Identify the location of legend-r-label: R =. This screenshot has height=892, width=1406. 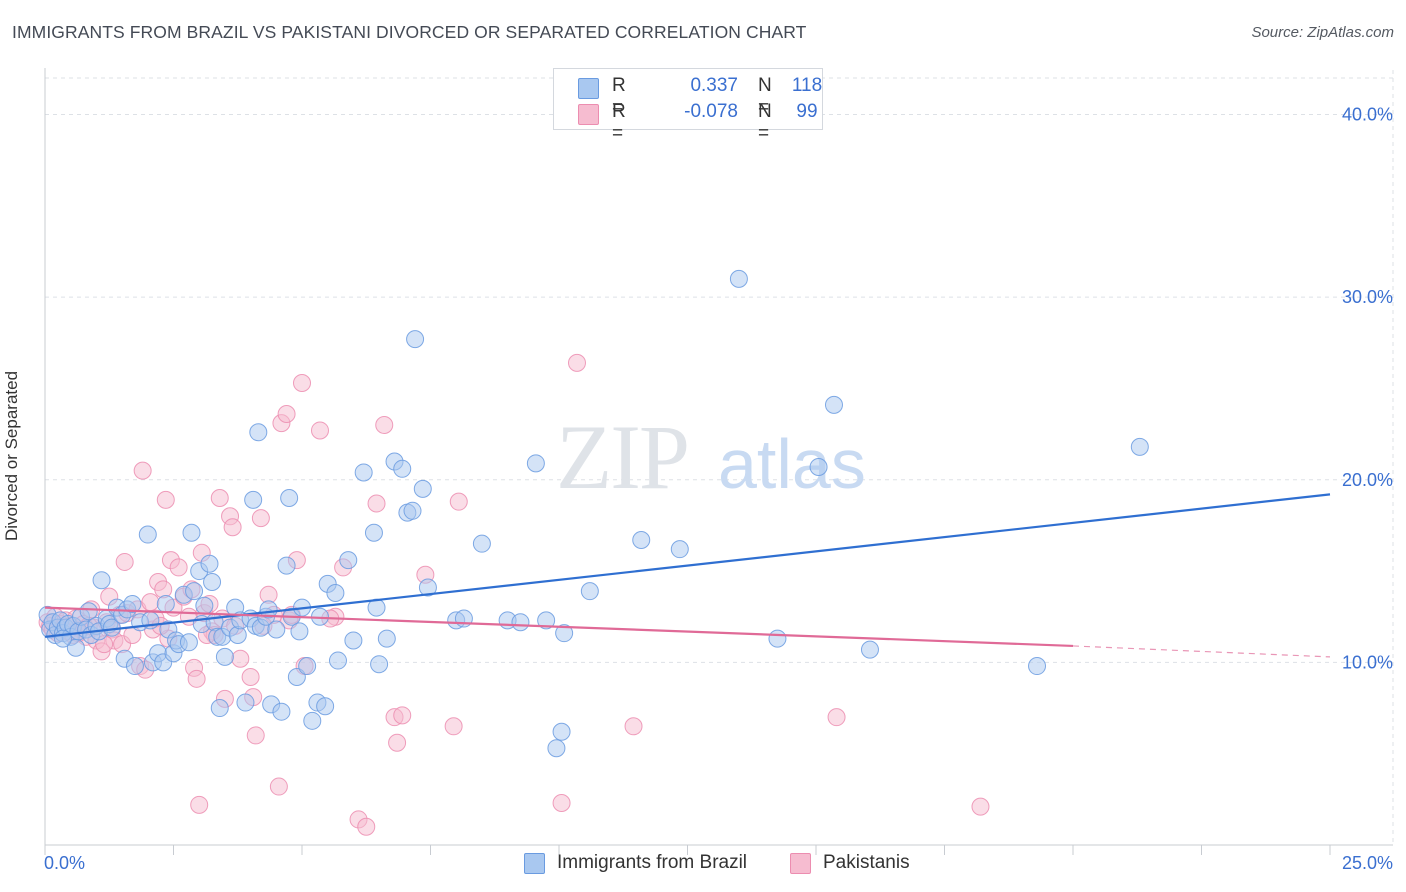
(619, 122).